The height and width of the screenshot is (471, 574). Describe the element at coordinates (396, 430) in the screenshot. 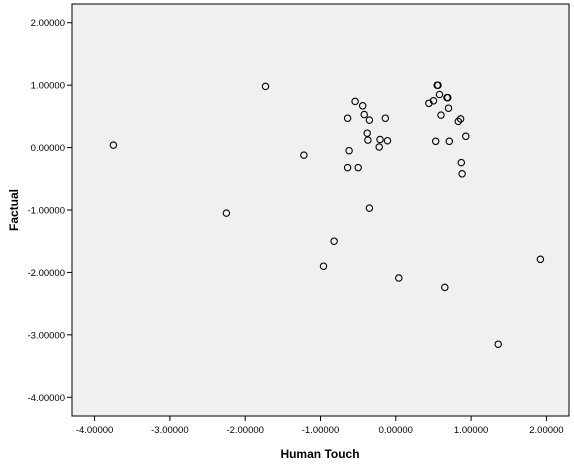

I see `x-tick-label: 0.00000` at that location.